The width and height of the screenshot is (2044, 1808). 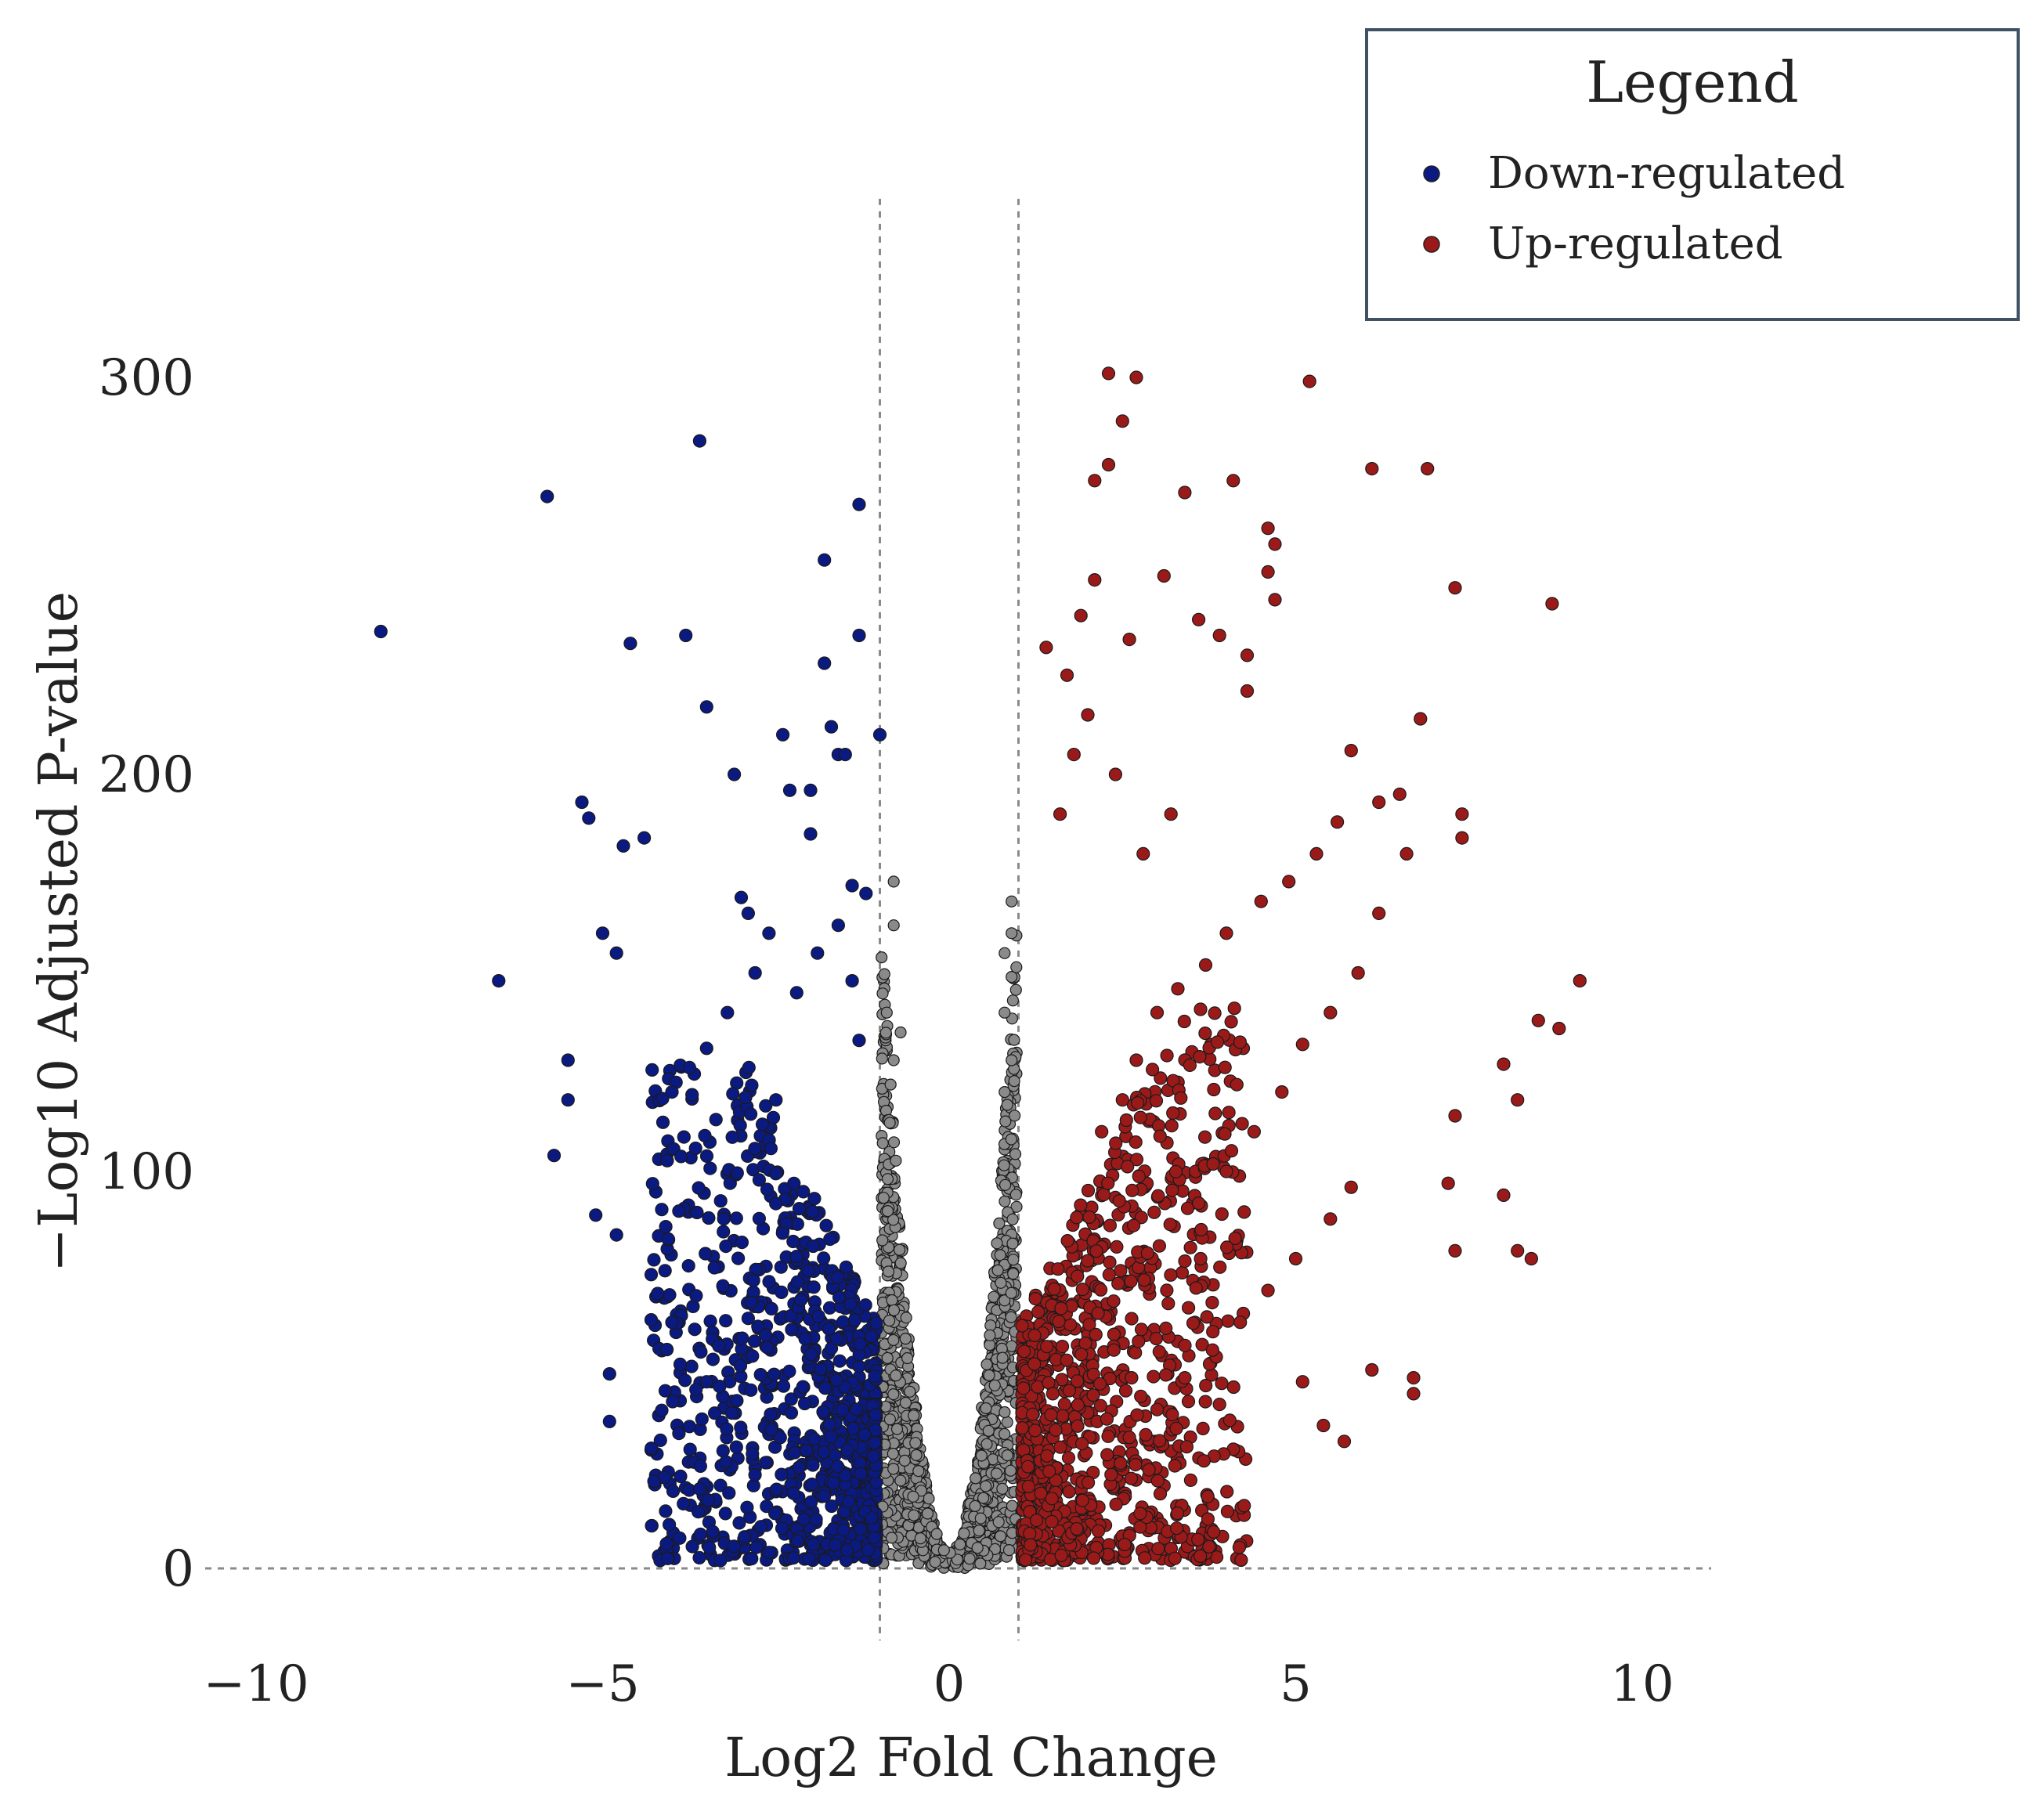 I want to click on x-tick-label: −5, so click(x=602, y=1684).